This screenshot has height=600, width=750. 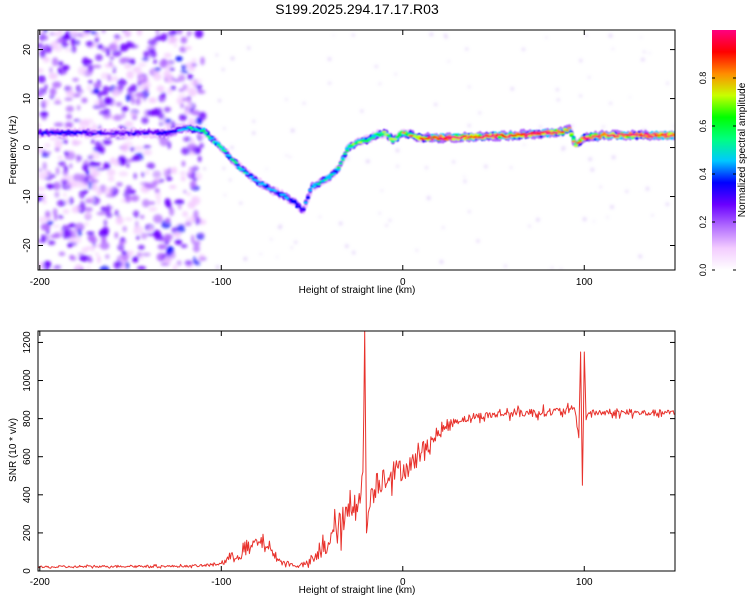 I want to click on spectrogram-xlabel: Height of straight line (km), so click(x=357, y=290).